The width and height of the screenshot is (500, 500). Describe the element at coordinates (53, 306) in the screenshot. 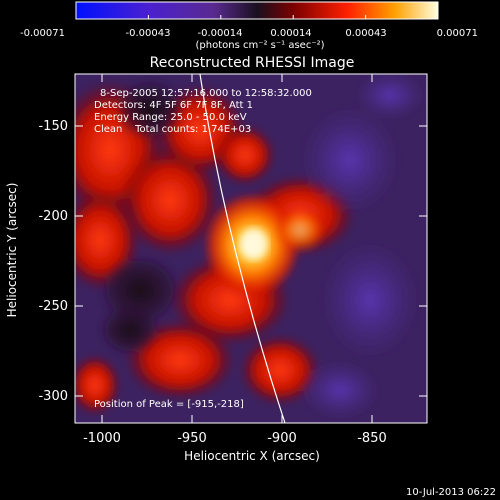

I see `y-tick-label: -250` at that location.